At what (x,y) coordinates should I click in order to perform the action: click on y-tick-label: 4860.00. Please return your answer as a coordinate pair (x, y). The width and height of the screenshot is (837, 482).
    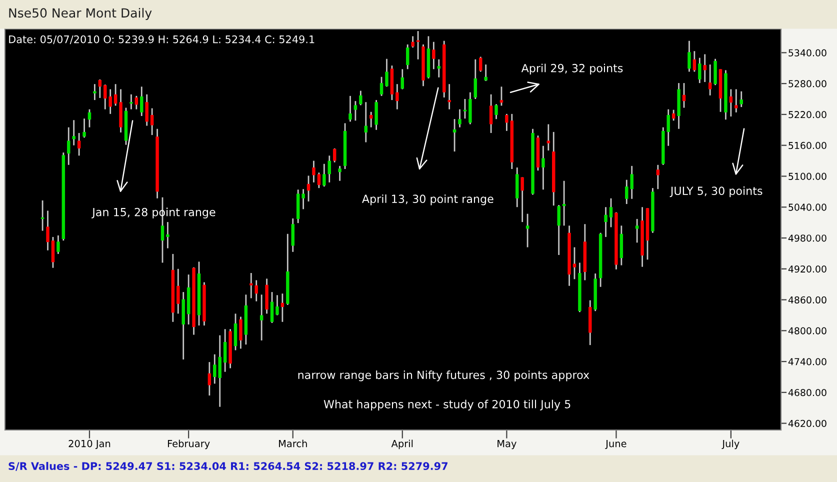
    Looking at the image, I should click on (807, 300).